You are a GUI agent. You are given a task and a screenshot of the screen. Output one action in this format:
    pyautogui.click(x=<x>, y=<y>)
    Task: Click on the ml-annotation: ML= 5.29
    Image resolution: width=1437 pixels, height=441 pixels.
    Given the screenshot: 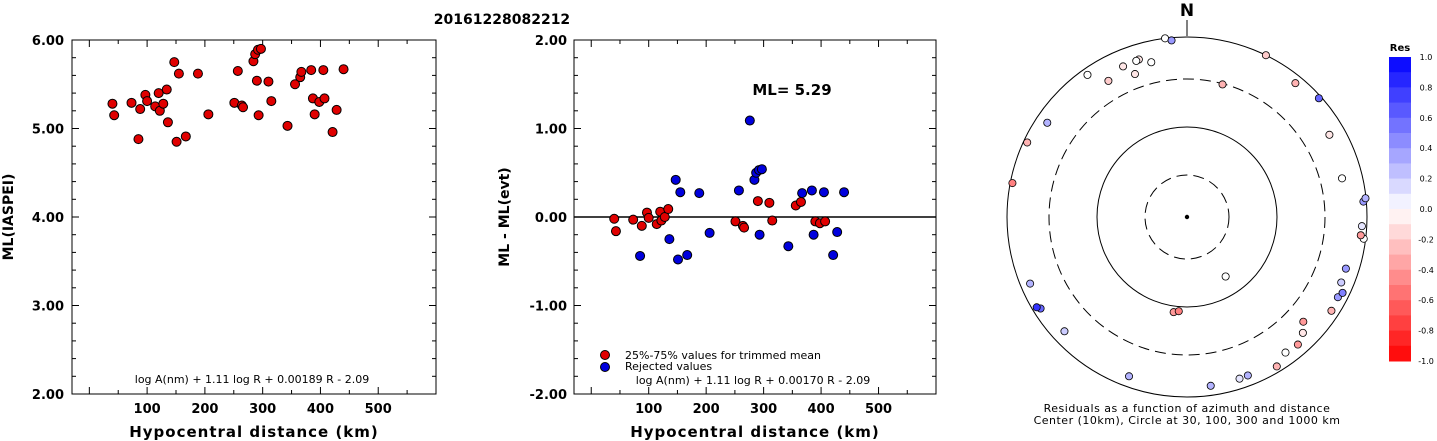 What is the action you would take?
    pyautogui.click(x=791, y=90)
    